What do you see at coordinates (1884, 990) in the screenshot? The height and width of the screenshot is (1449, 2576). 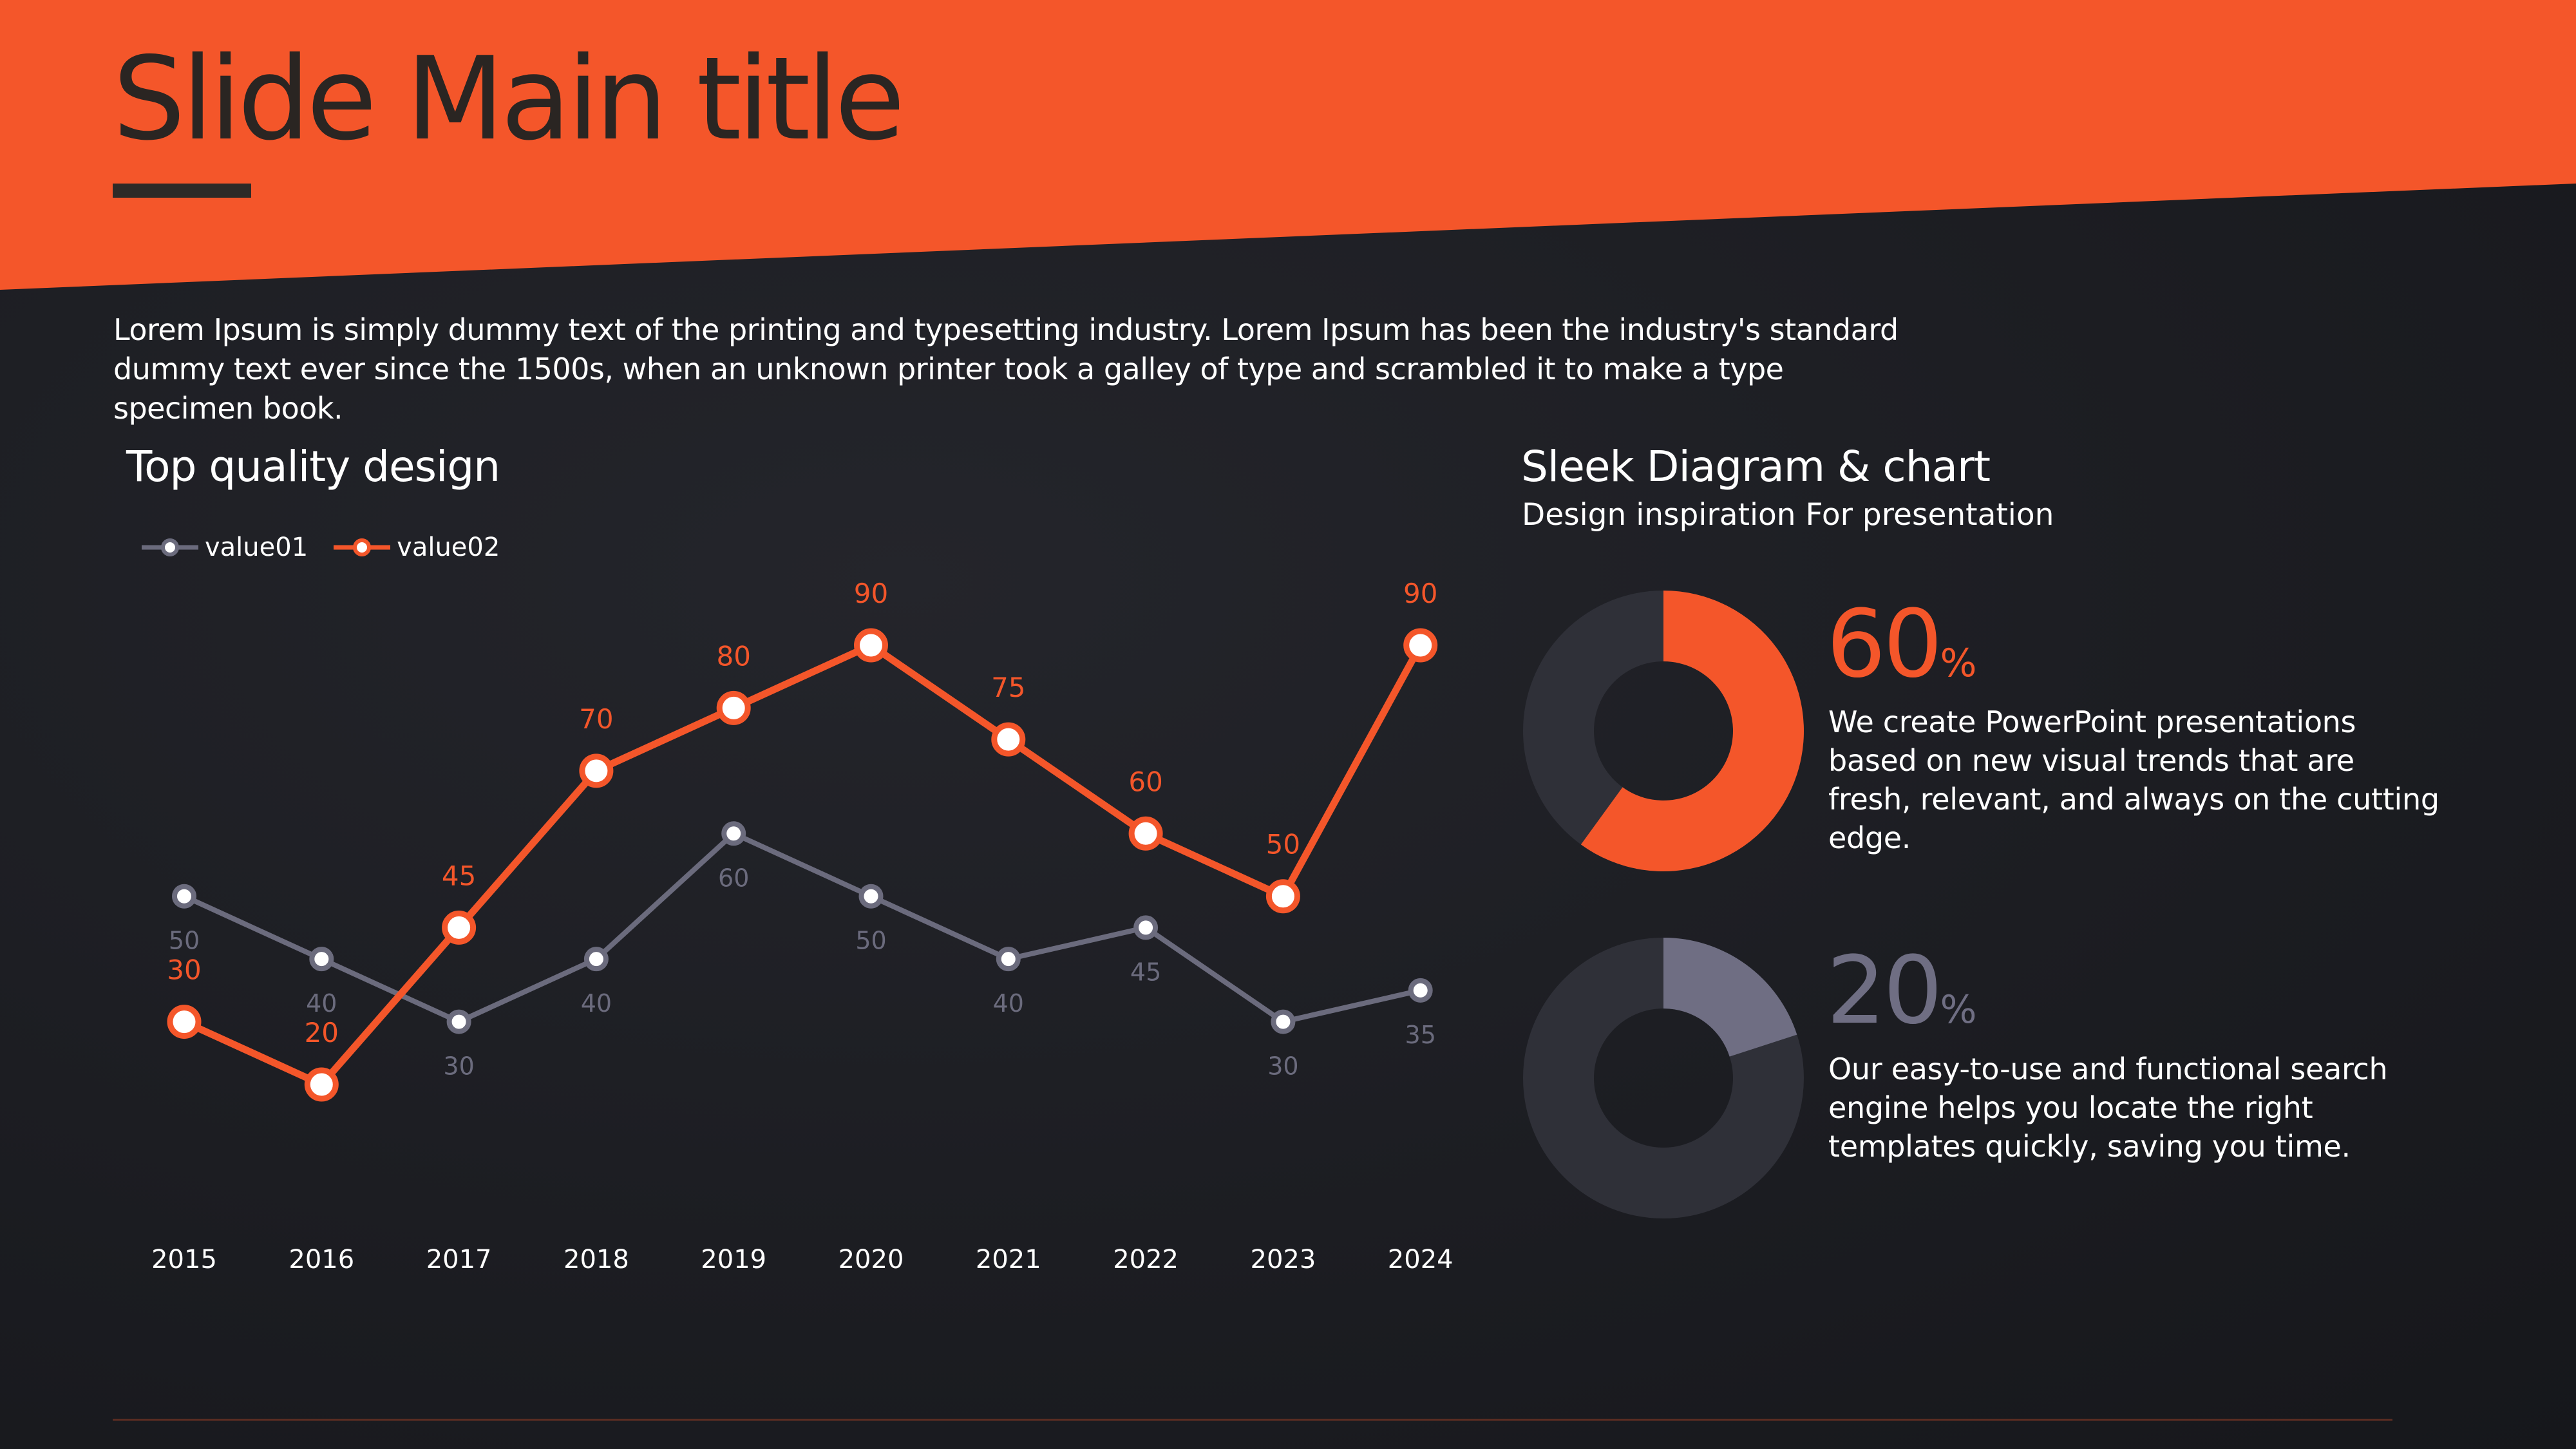 I see `stat-value-20: 20` at bounding box center [1884, 990].